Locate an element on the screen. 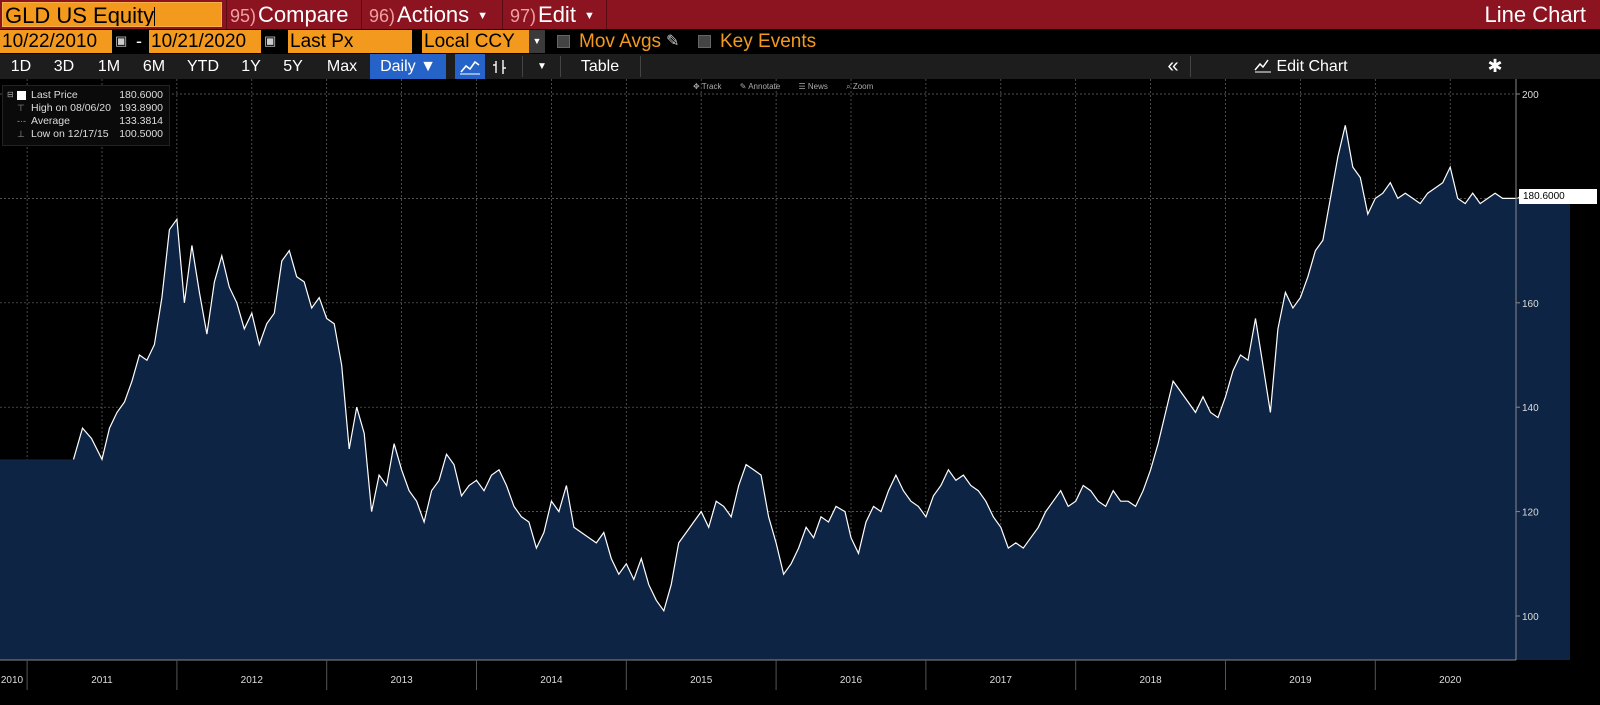 This screenshot has height=705, width=1600. track-tool: ✥ Track is located at coordinates (707, 86).